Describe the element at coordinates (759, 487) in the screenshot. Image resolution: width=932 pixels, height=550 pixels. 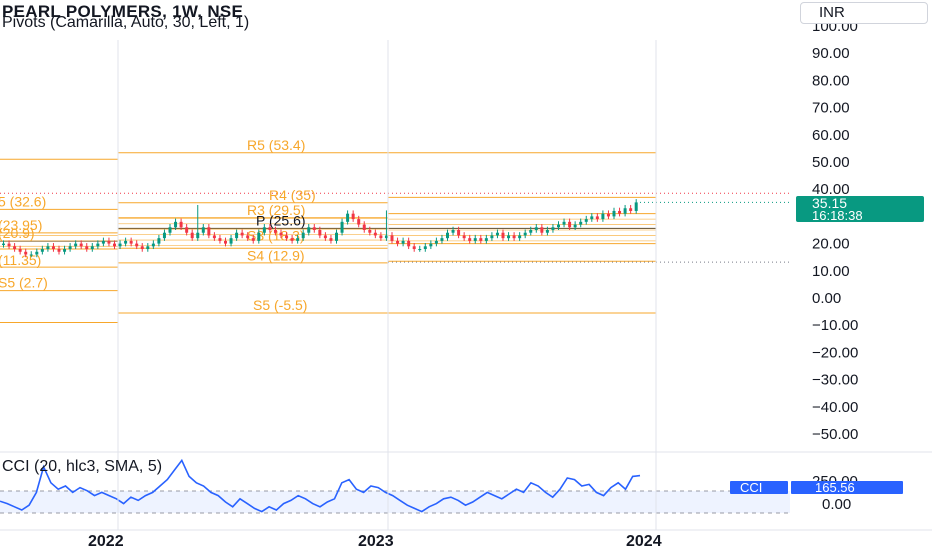
I see `cci-tag` at that location.